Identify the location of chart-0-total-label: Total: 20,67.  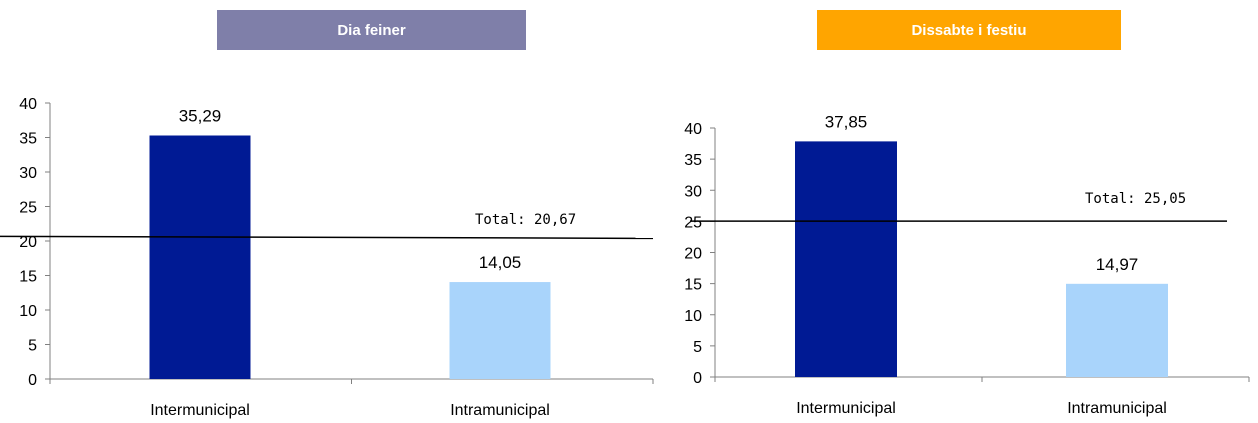
(525, 220).